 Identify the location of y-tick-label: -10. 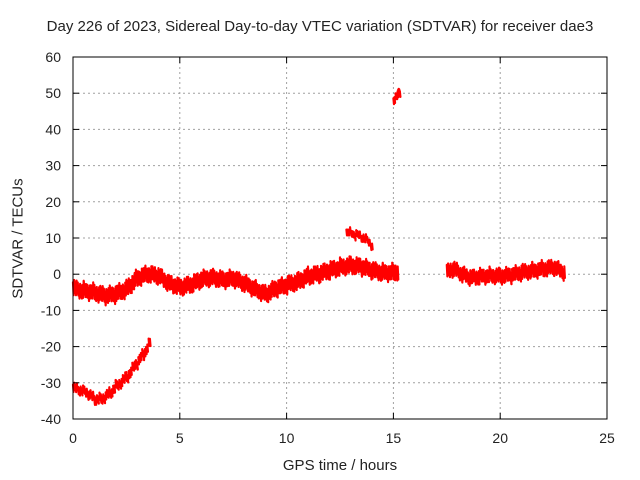
(51, 310).